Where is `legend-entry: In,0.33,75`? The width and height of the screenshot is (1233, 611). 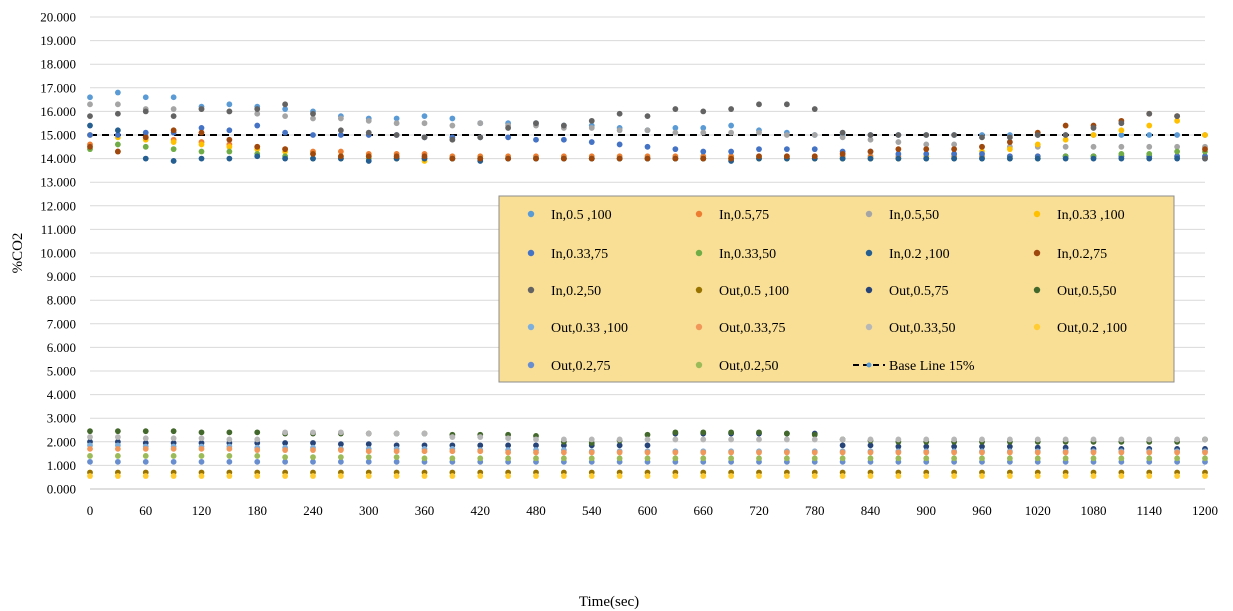 legend-entry: In,0.33,75 is located at coordinates (567, 254).